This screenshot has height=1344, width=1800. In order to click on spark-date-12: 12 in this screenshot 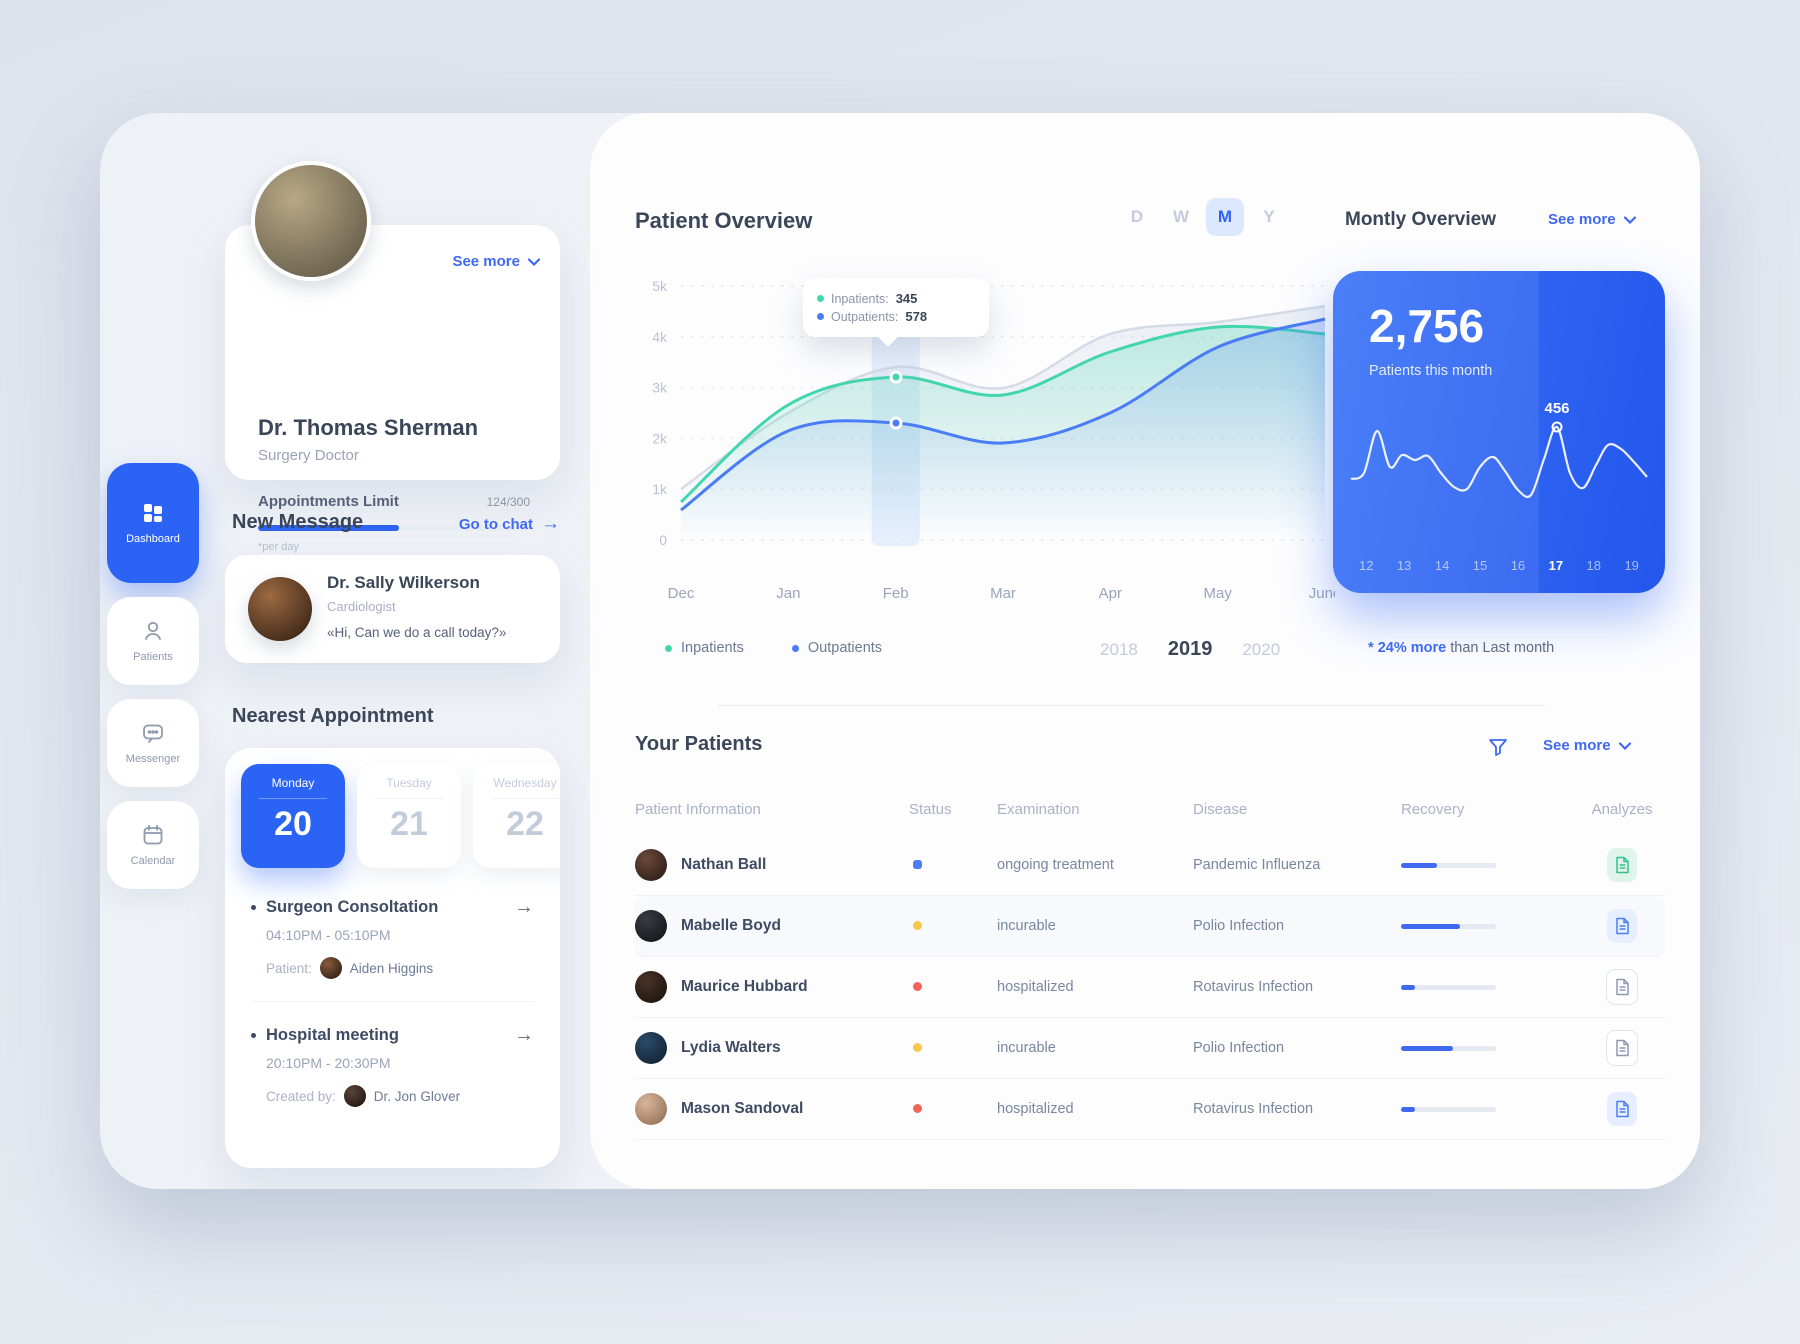, I will do `click(1366, 565)`.